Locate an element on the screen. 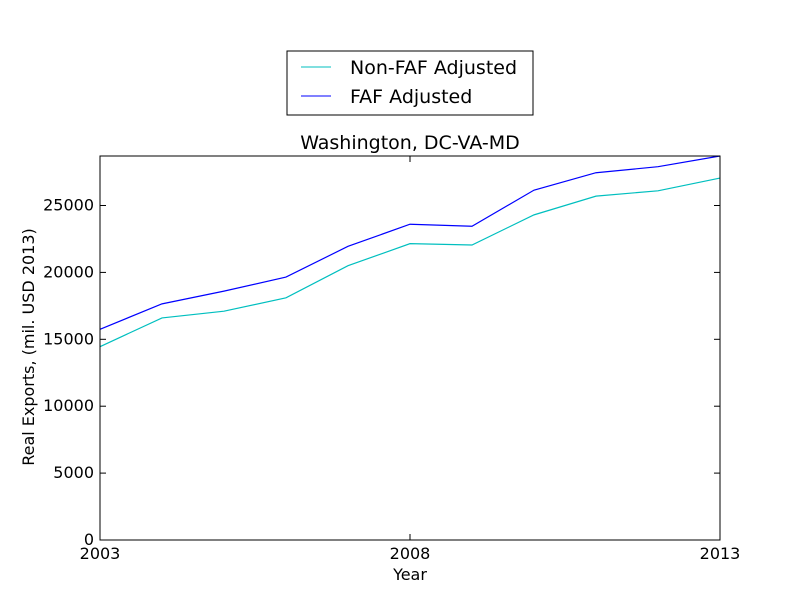  legend-label-faf: FAF Adjusted is located at coordinates (411, 97).